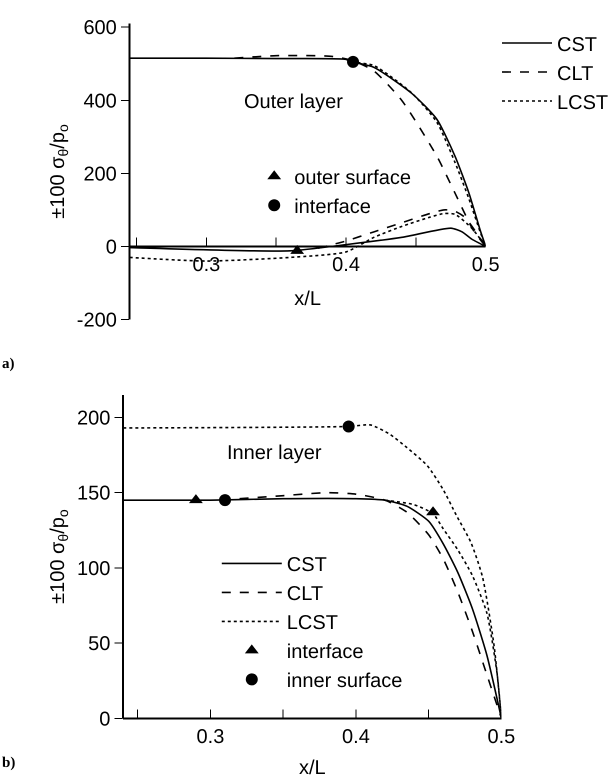 The height and width of the screenshot is (779, 614). Describe the element at coordinates (9, 763) in the screenshot. I see `text: b)` at that location.